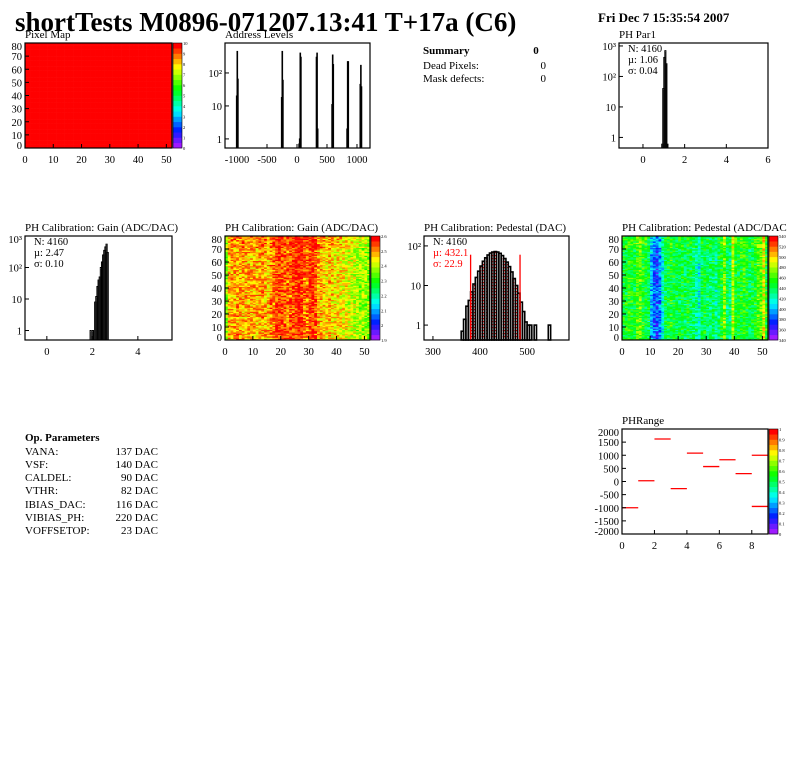  Describe the element at coordinates (177, 88) in the screenshot. I see `palette-swatch` at that location.